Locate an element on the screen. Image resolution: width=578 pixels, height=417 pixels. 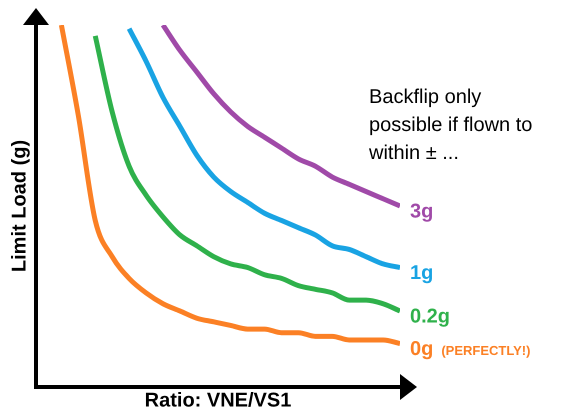
series-label: 0g is located at coordinates (422, 349).